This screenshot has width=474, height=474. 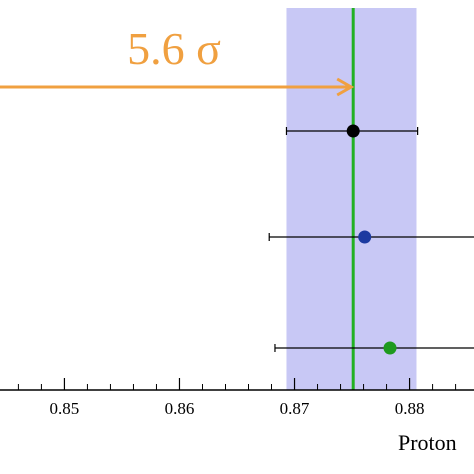 I want to click on x-axis: 0.85 0.86 0.87 0.88, so click(x=237, y=398).